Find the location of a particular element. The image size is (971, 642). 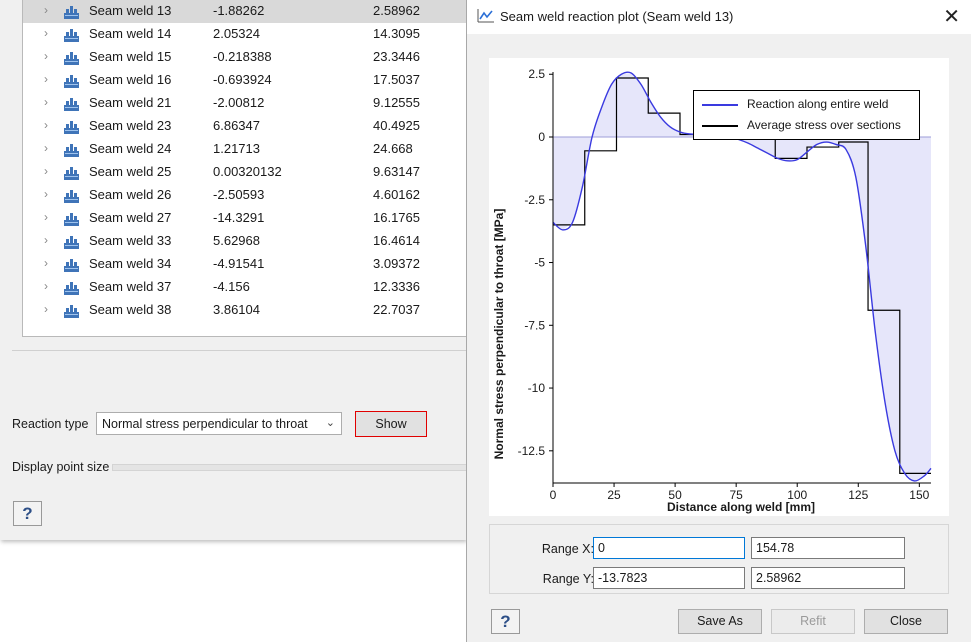

range-x-min-input is located at coordinates (669, 548).